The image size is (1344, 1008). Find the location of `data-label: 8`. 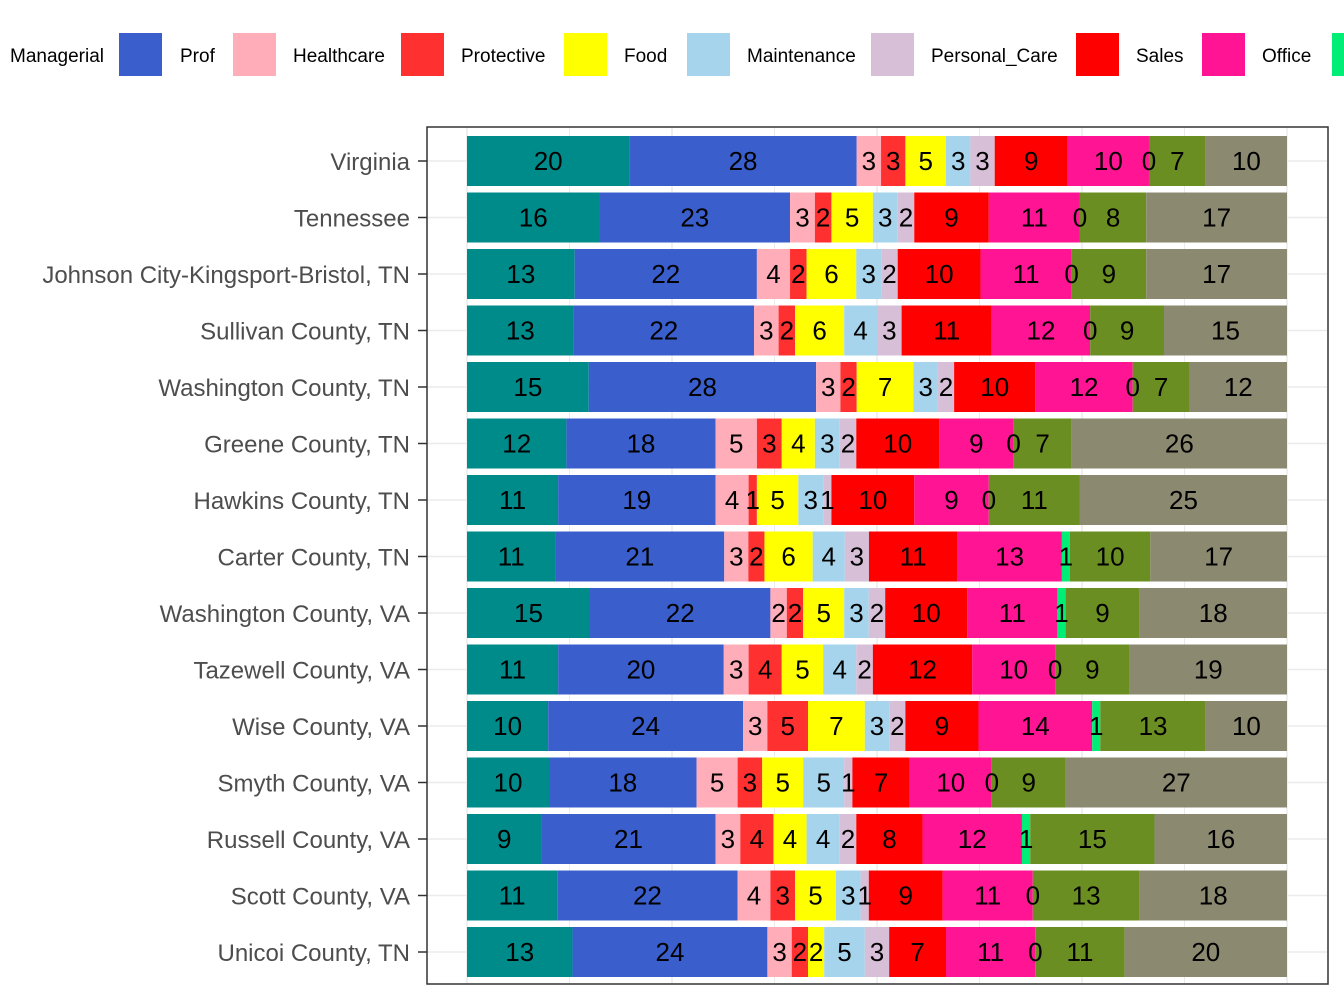

data-label: 8 is located at coordinates (889, 839).